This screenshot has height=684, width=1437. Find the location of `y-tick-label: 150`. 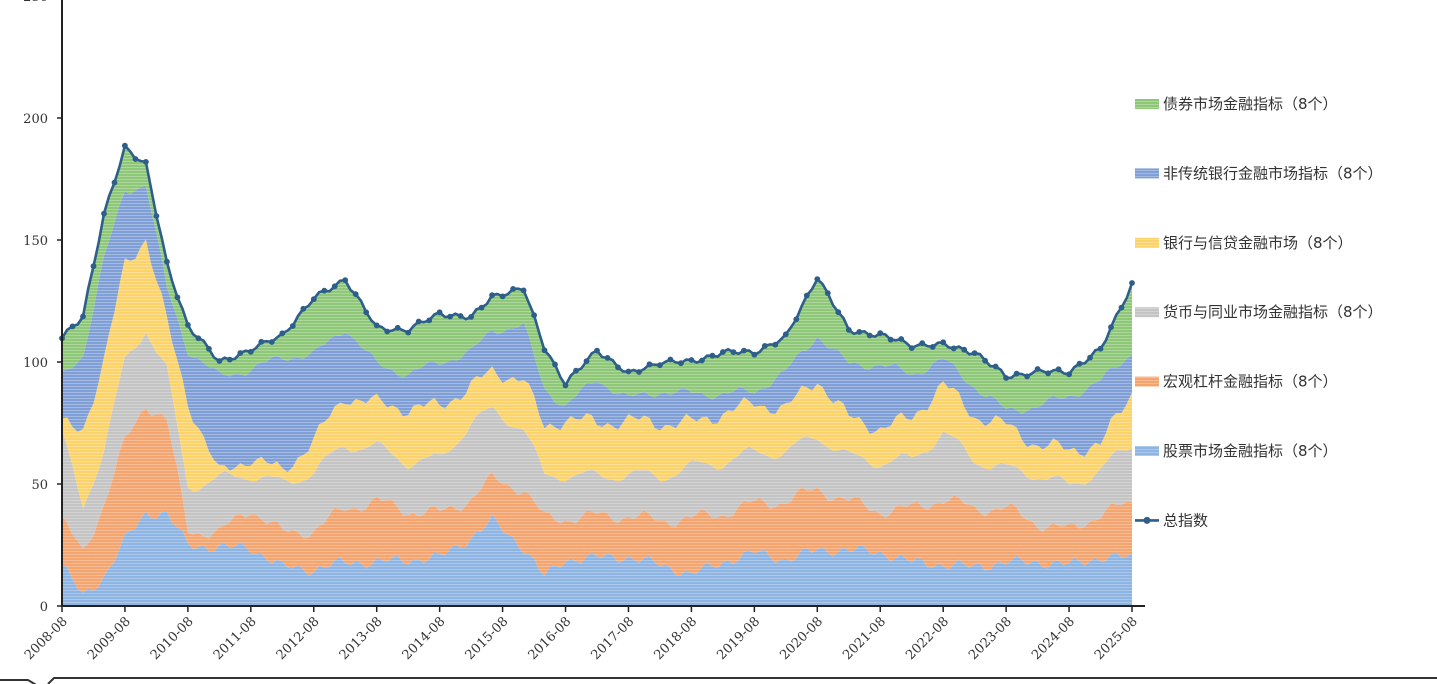

y-tick-label: 150 is located at coordinates (35, 241).